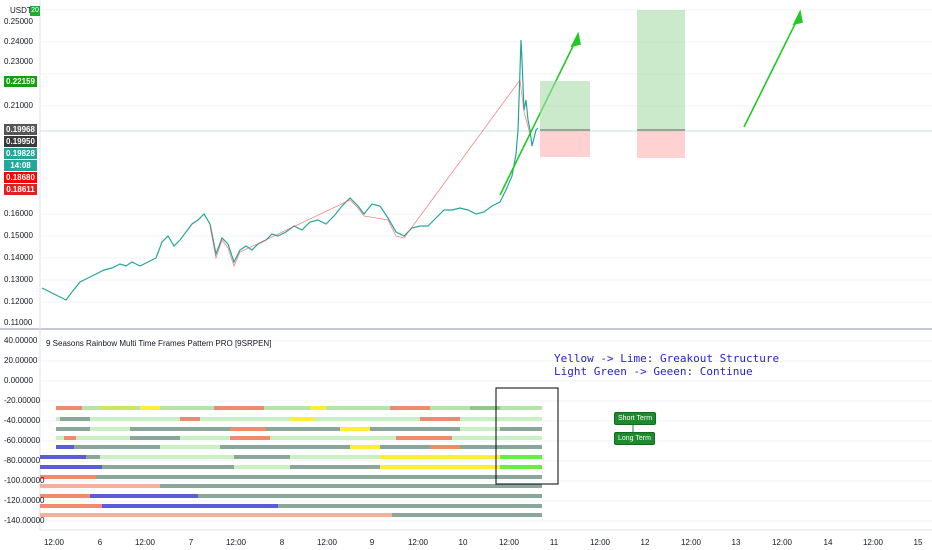 Image resolution: width=932 pixels, height=550 pixels. What do you see at coordinates (18, 213) in the screenshot?
I see `price-axis-label: 0.16000` at bounding box center [18, 213].